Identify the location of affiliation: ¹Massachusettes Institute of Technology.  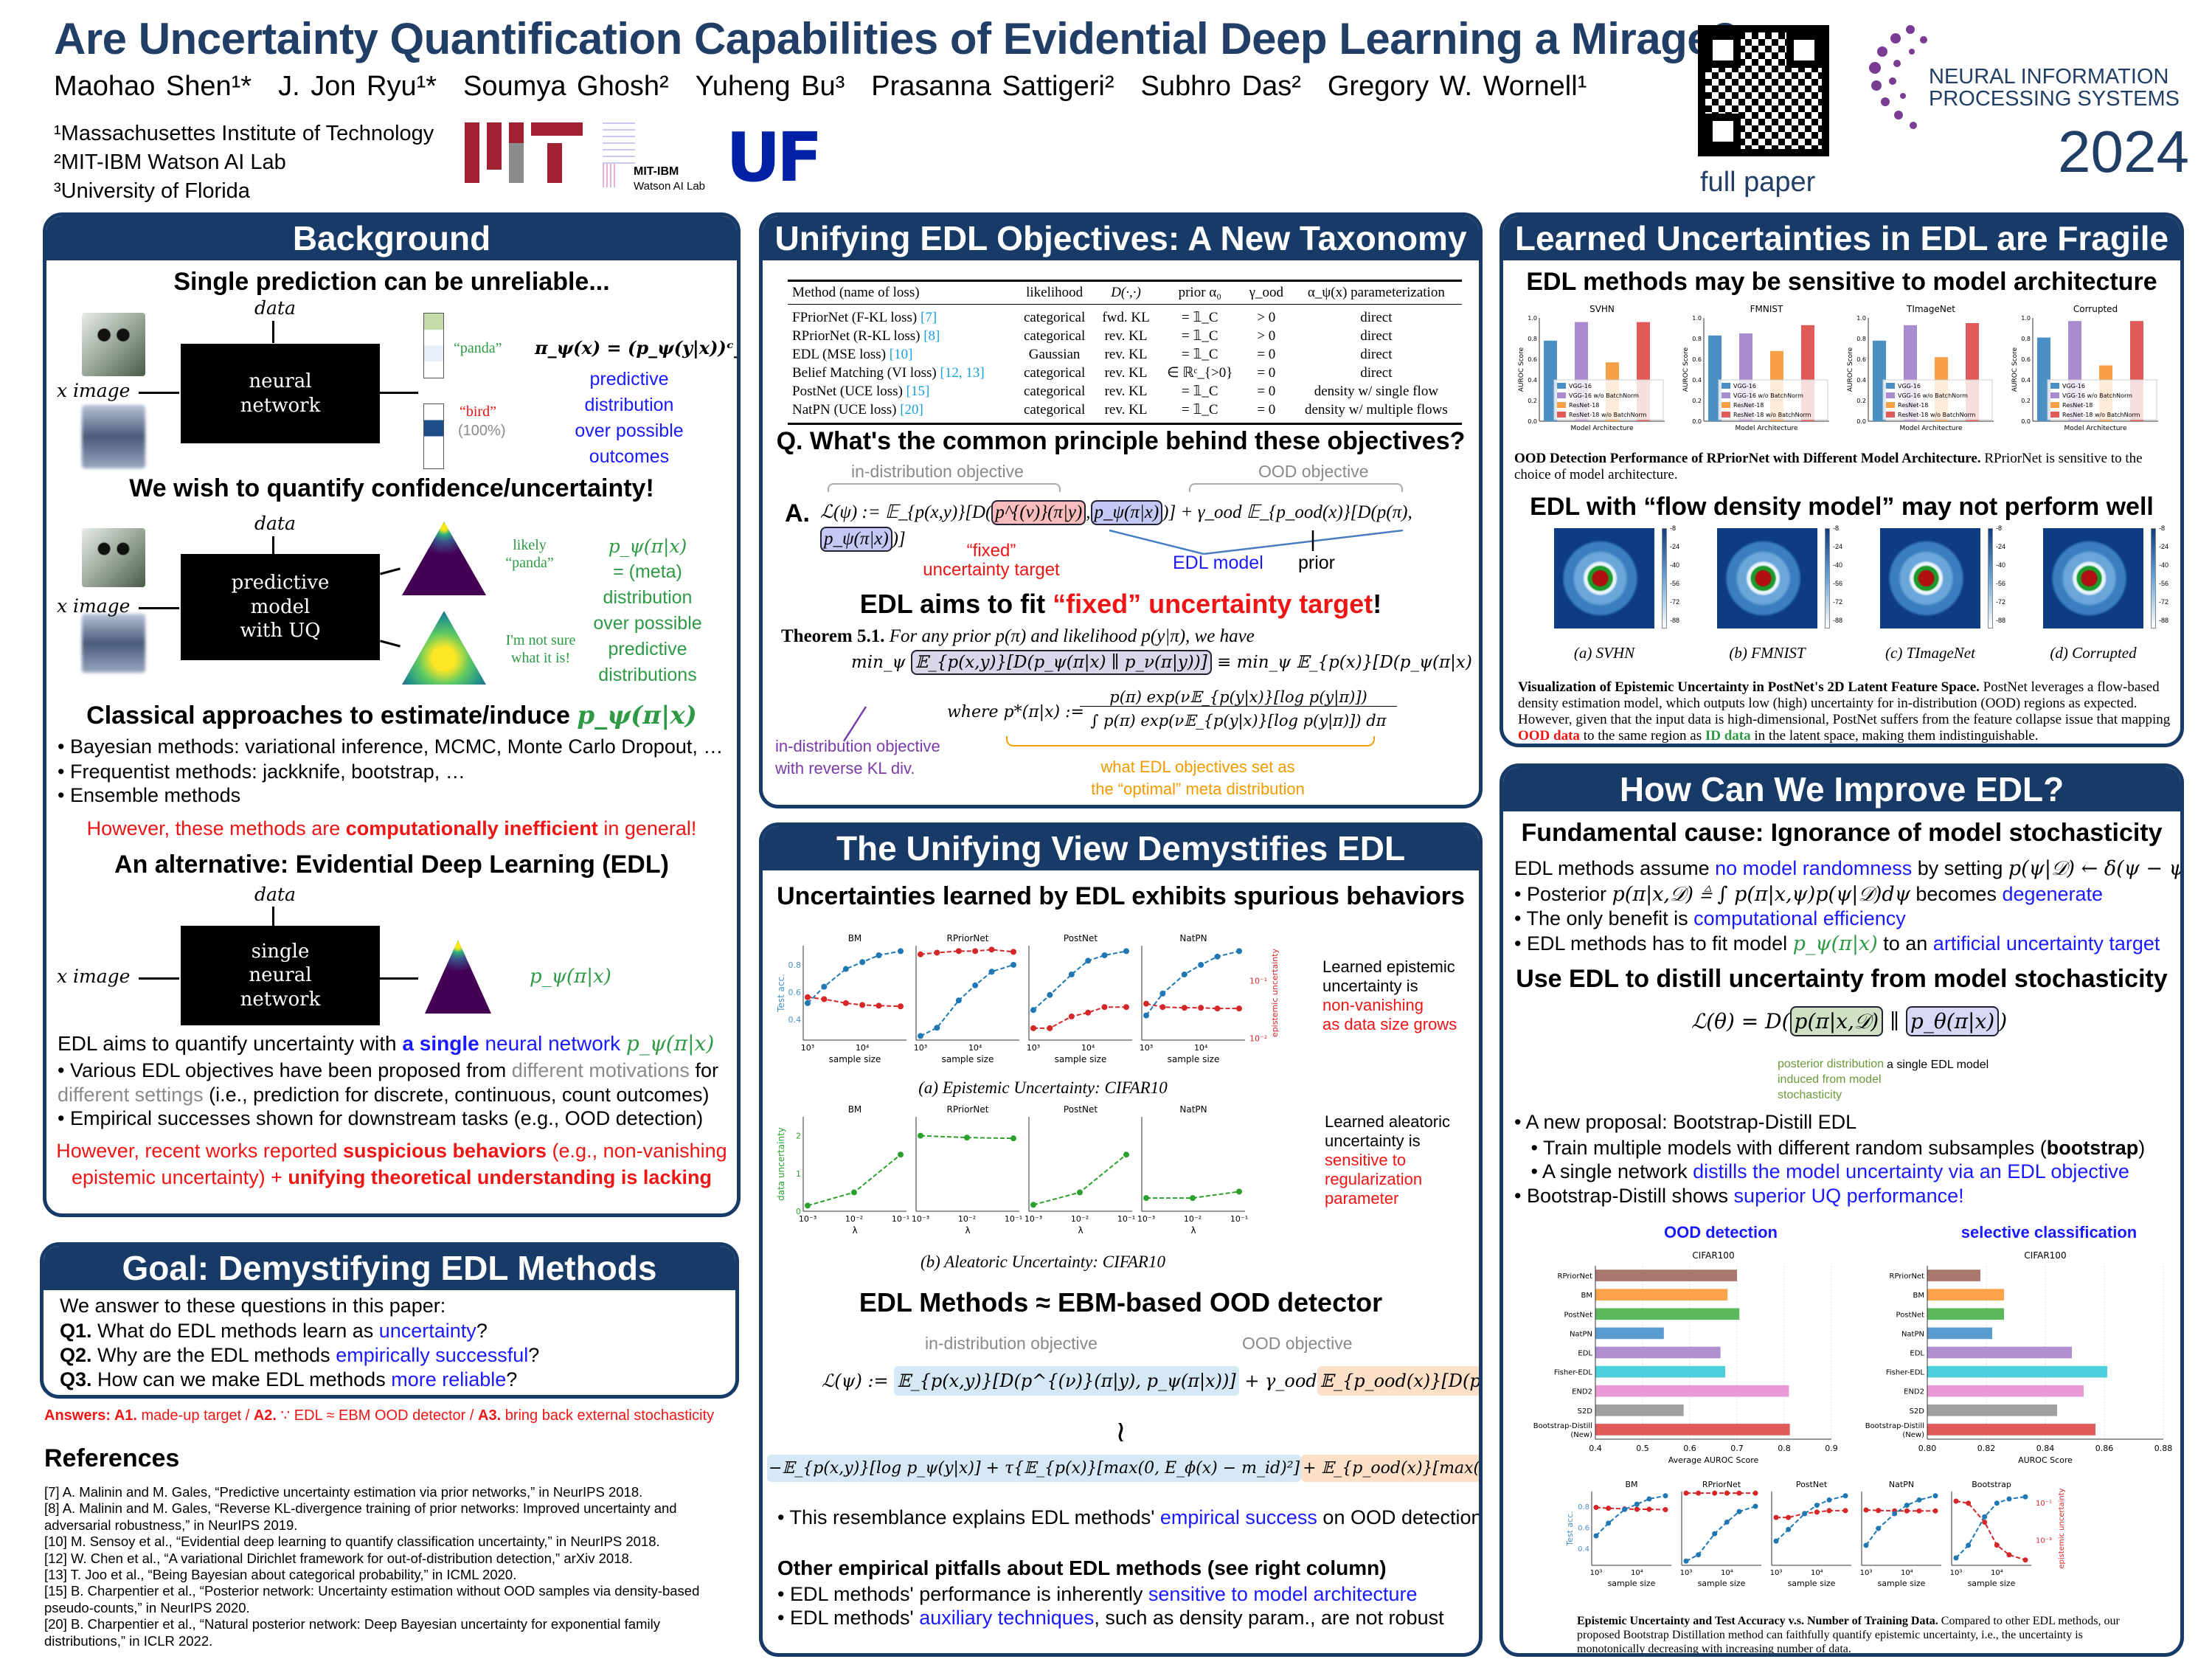
(244, 133).